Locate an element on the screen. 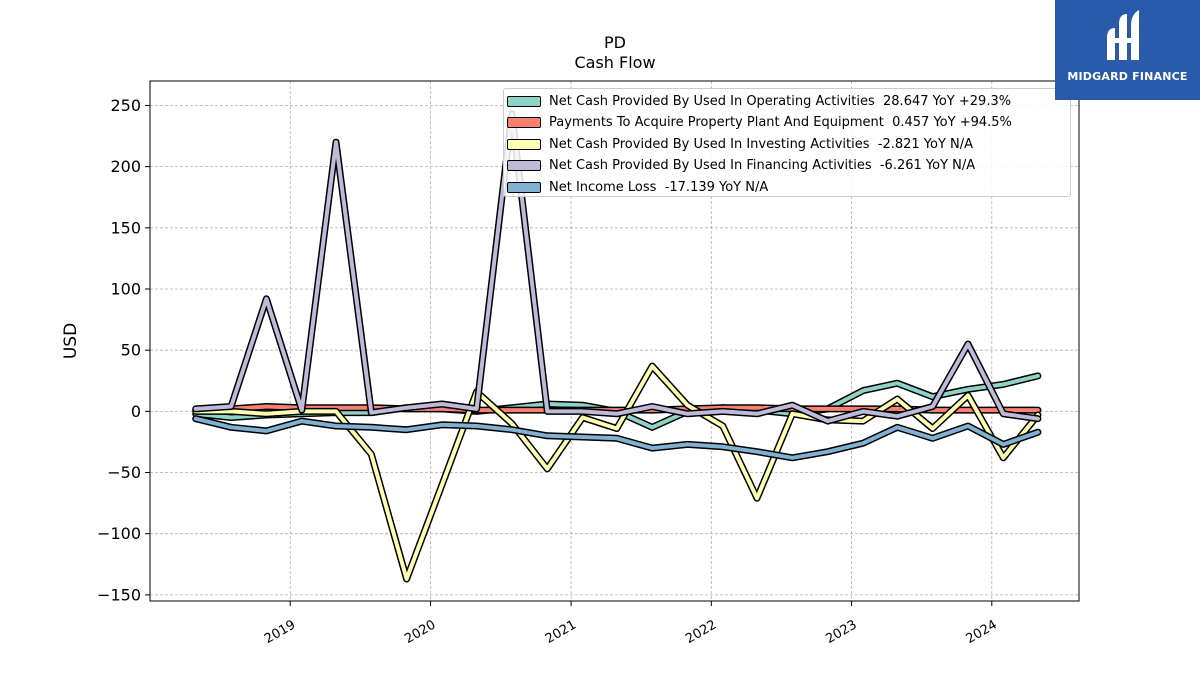  chart-subtitle: Cash Flow is located at coordinates (615, 62).